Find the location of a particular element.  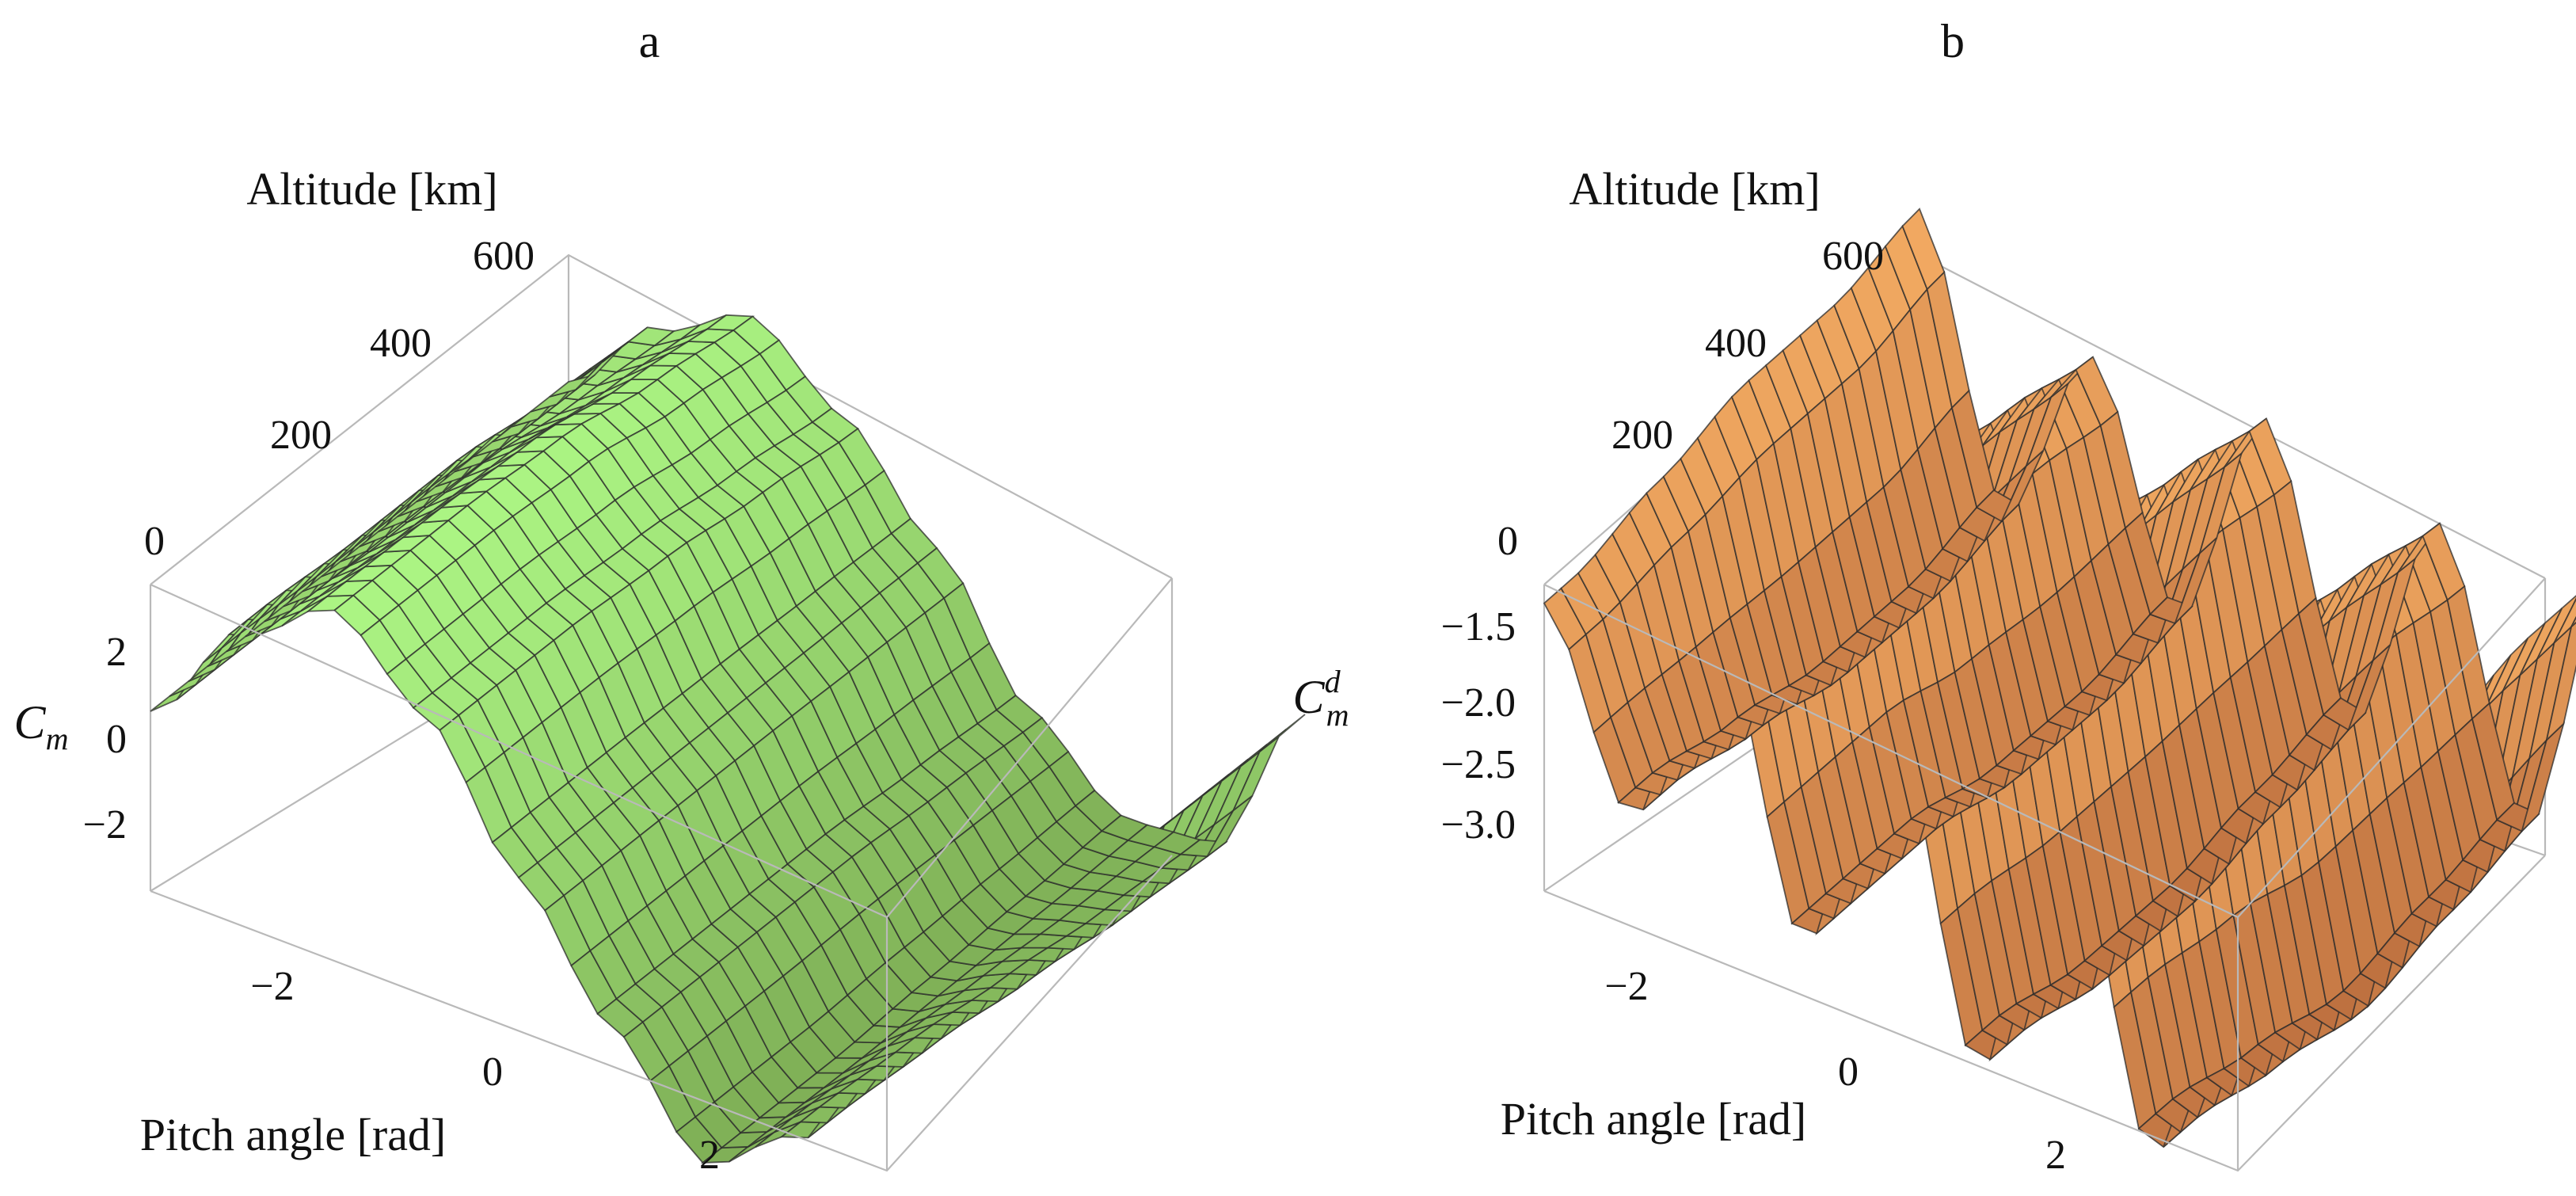

panel-b-label: b is located at coordinates (1953, 41).